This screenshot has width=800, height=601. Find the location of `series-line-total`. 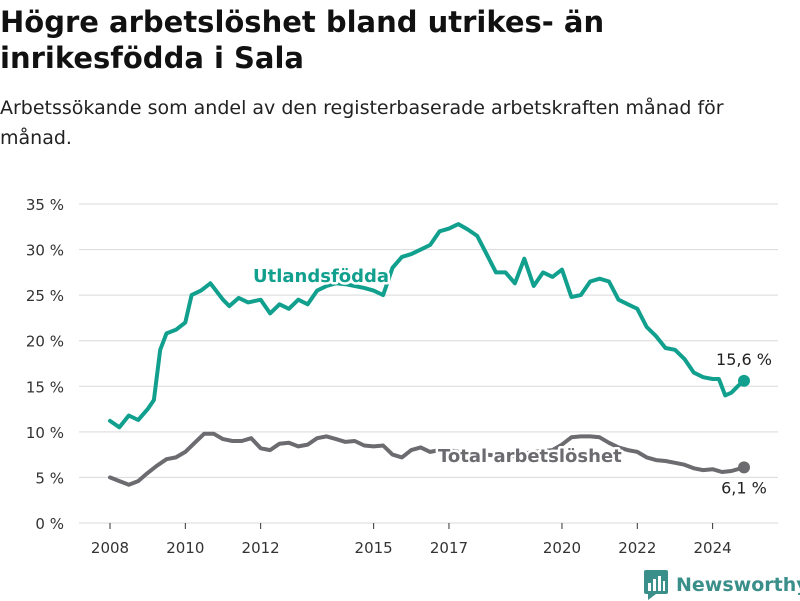

series-line-total is located at coordinates (427, 459).